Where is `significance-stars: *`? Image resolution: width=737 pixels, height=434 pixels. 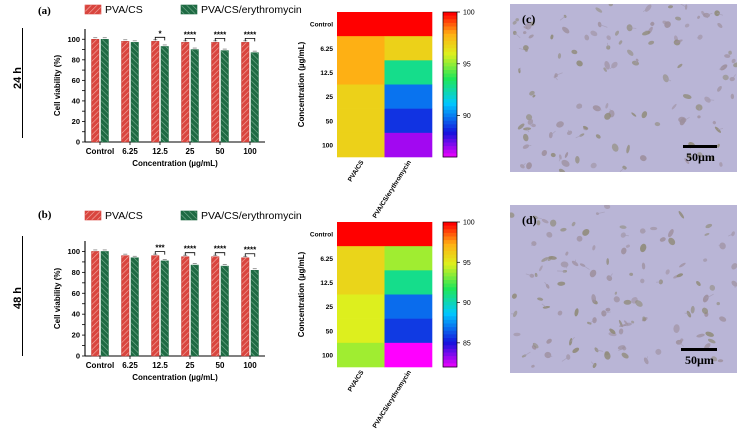
significance-stars: * is located at coordinates (160, 33).